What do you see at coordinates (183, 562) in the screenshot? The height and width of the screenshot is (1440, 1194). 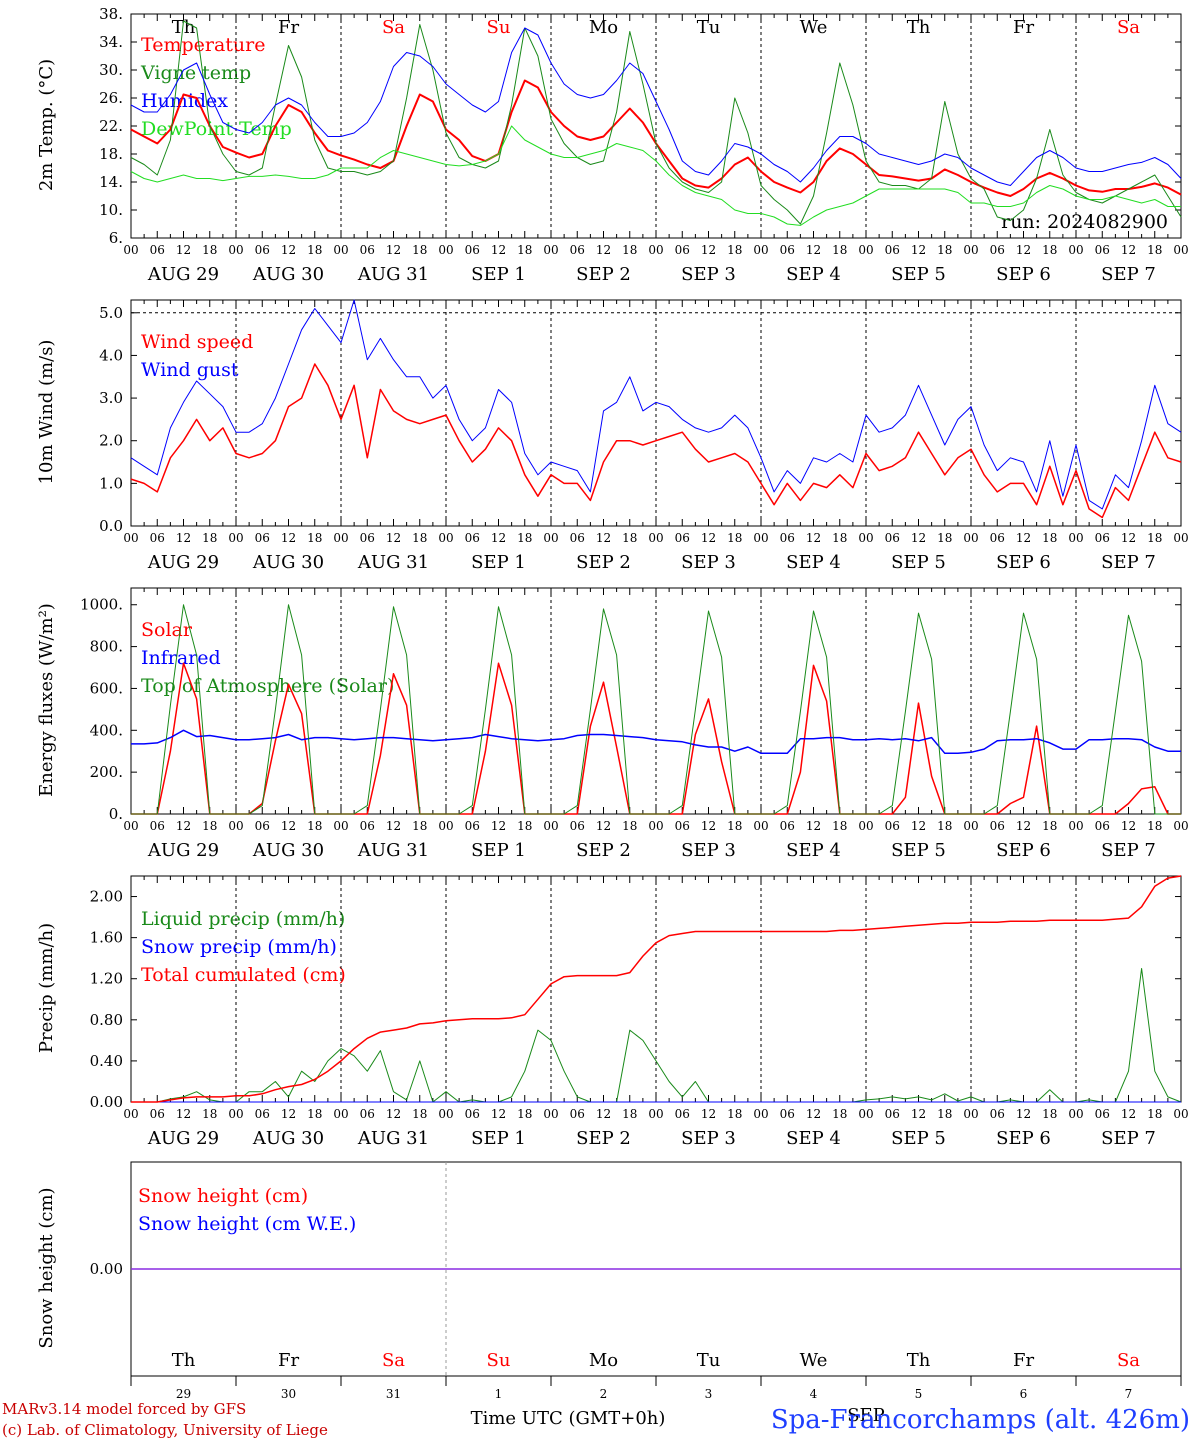 I see `date-label: AUG 29` at bounding box center [183, 562].